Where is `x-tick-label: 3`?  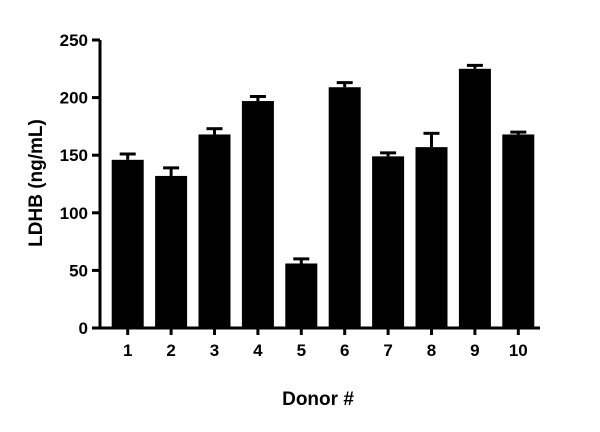
x-tick-label: 3 is located at coordinates (214, 350).